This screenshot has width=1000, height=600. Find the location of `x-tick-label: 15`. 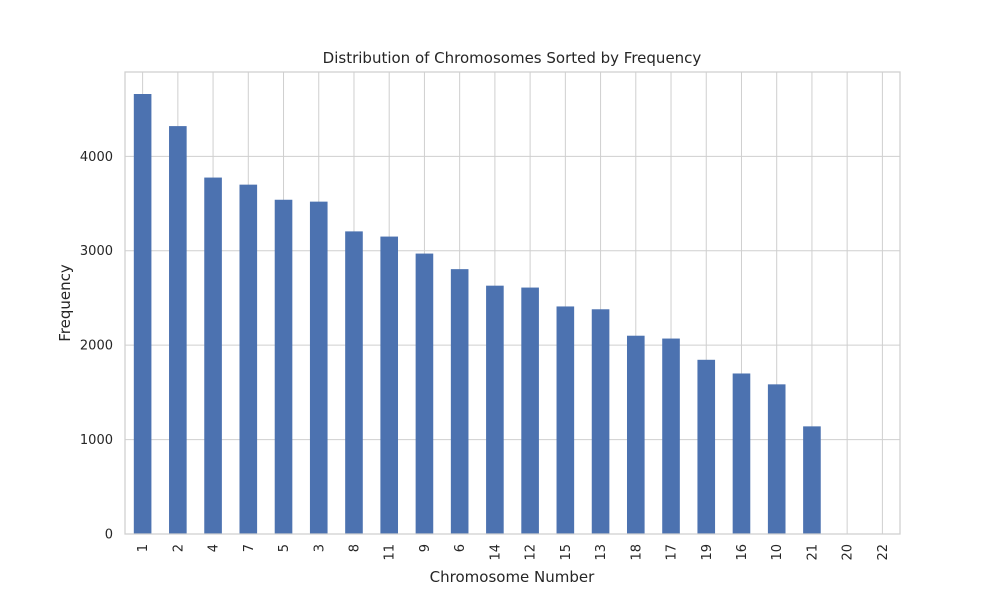

x-tick-label: 15 is located at coordinates (566, 552).